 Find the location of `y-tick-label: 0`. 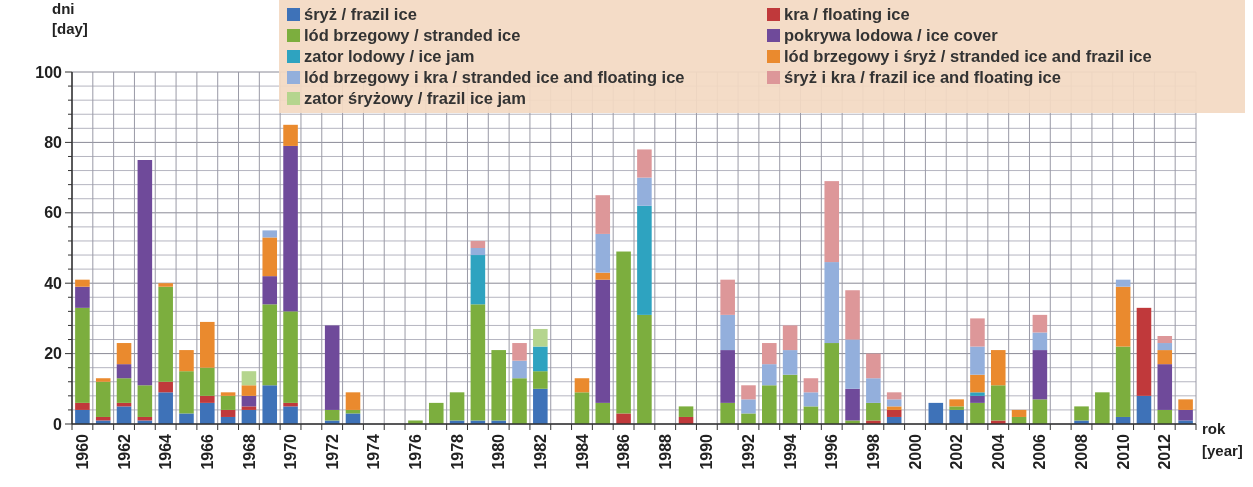

y-tick-label: 0 is located at coordinates (58, 424).